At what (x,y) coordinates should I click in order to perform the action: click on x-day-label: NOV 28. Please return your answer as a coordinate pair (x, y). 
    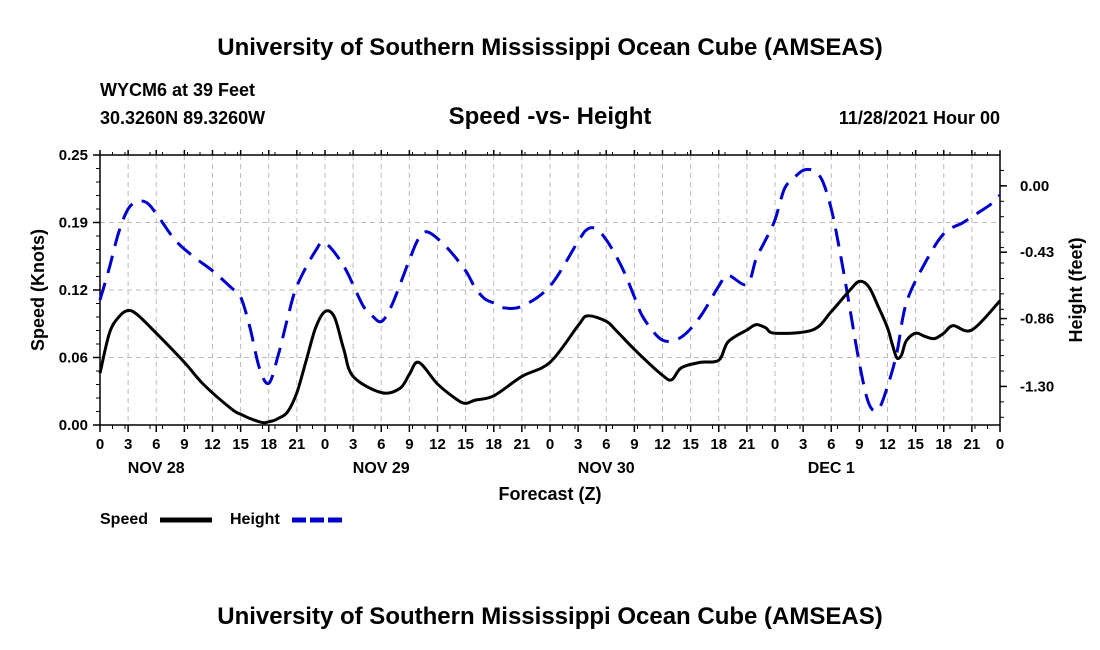
    Looking at the image, I should click on (156, 468).